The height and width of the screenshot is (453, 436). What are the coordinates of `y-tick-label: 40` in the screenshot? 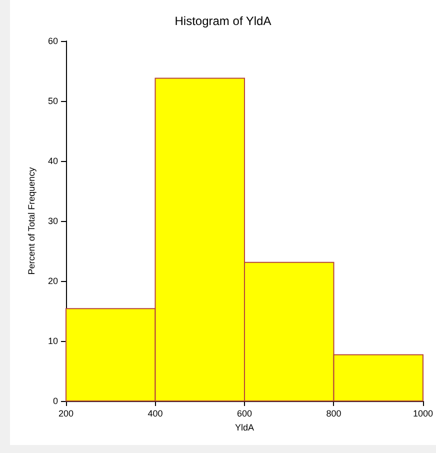 It's located at (53, 161).